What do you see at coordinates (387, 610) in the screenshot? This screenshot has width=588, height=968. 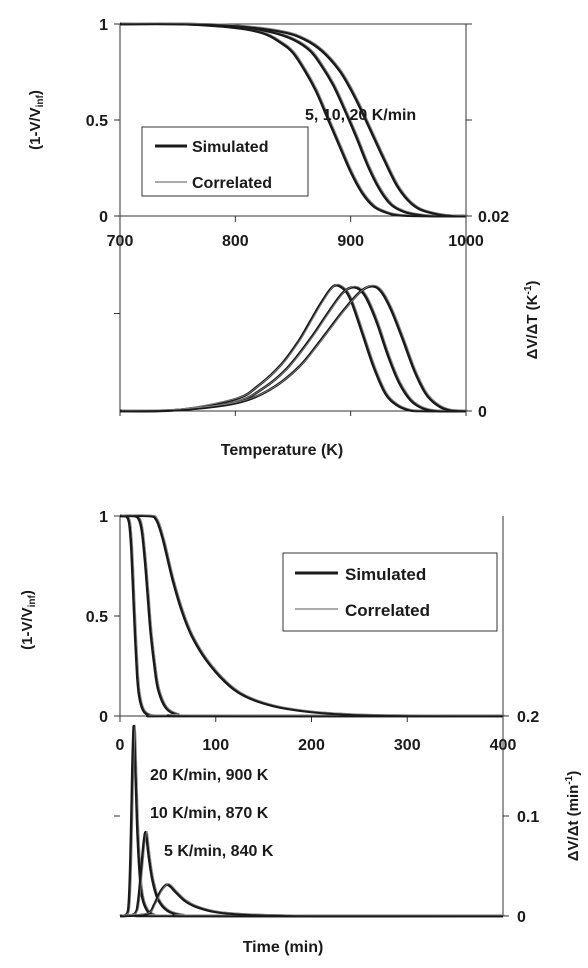 I see `bottom-legend-correlated-label: Correlated` at bounding box center [387, 610].